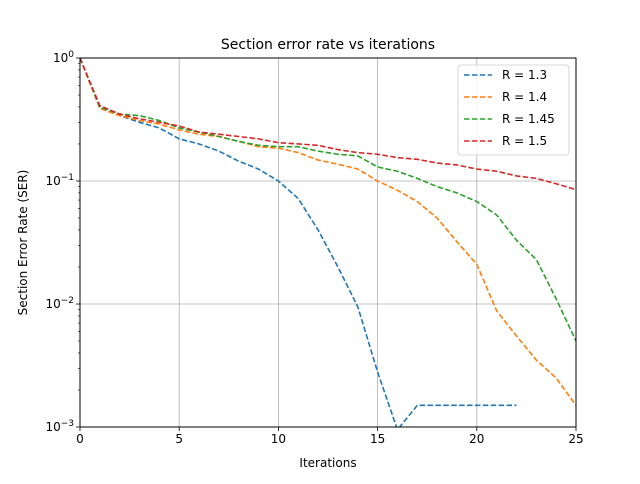  What do you see at coordinates (528, 119) in the screenshot?
I see `legend-label: R = 1.45` at bounding box center [528, 119].